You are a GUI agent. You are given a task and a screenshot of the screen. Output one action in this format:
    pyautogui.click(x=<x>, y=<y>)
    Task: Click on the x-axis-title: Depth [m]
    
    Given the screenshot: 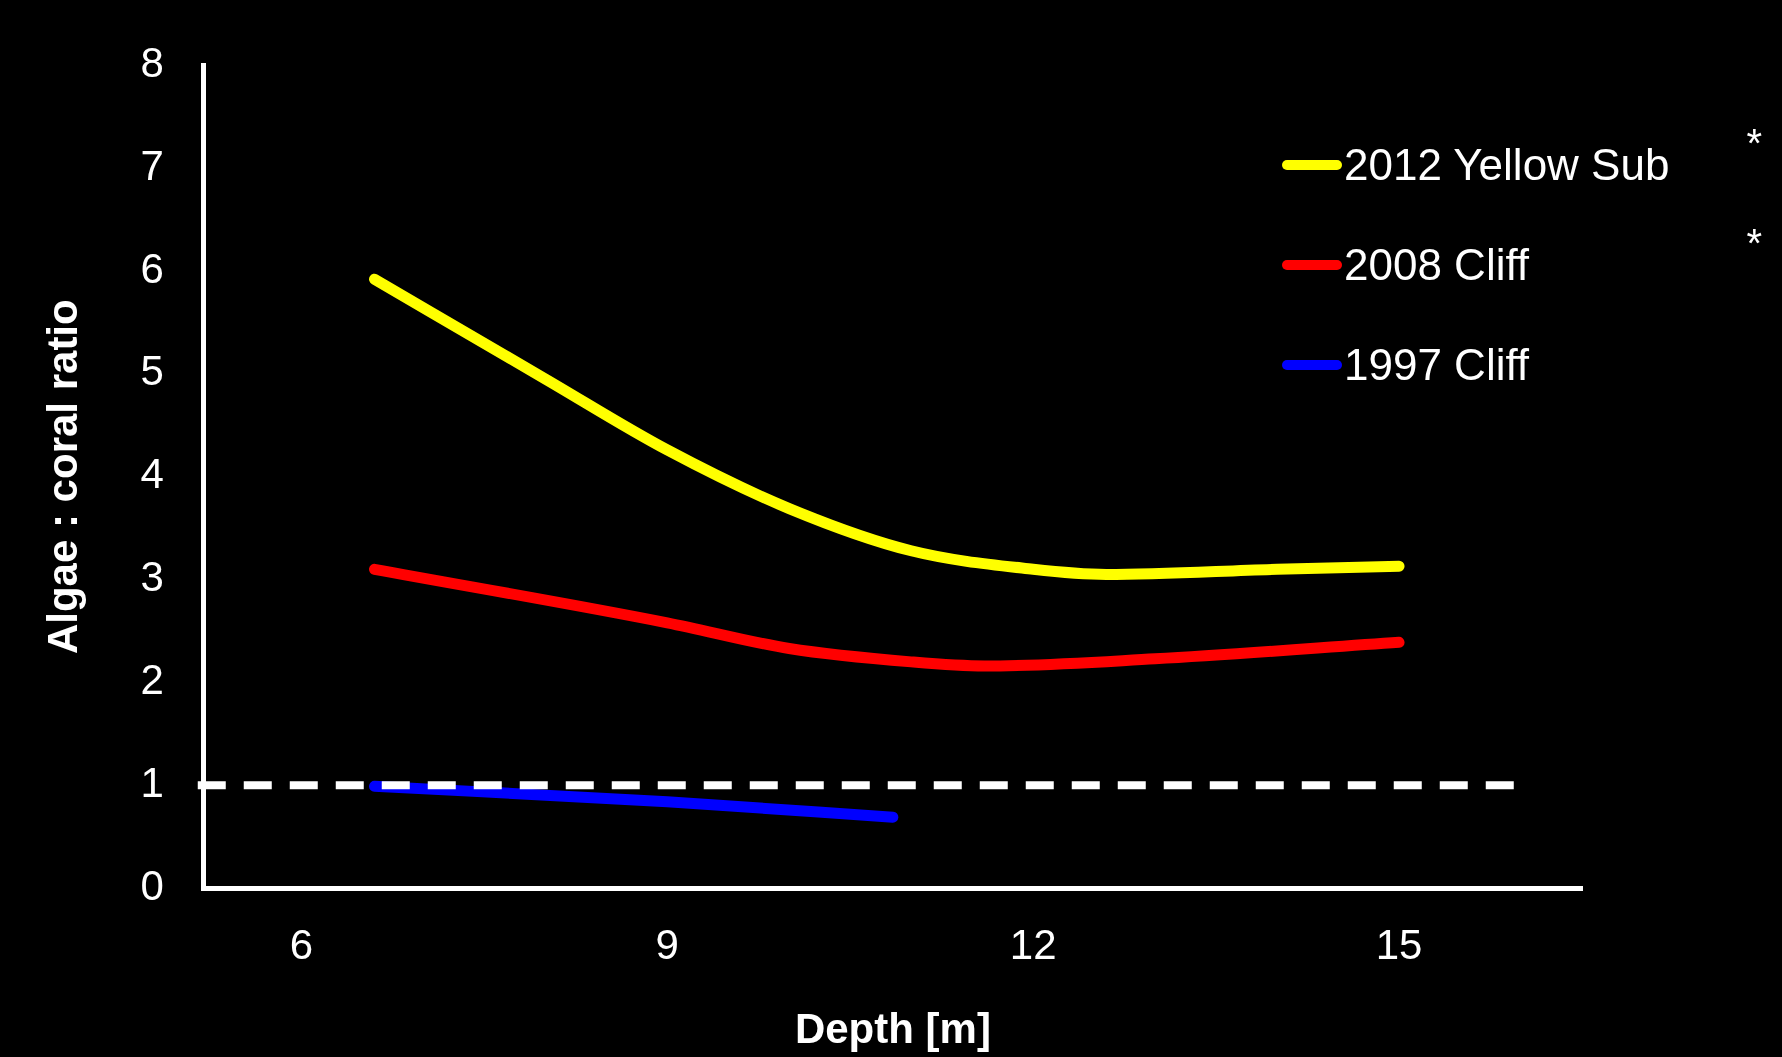 What is the action you would take?
    pyautogui.click(x=892, y=1029)
    